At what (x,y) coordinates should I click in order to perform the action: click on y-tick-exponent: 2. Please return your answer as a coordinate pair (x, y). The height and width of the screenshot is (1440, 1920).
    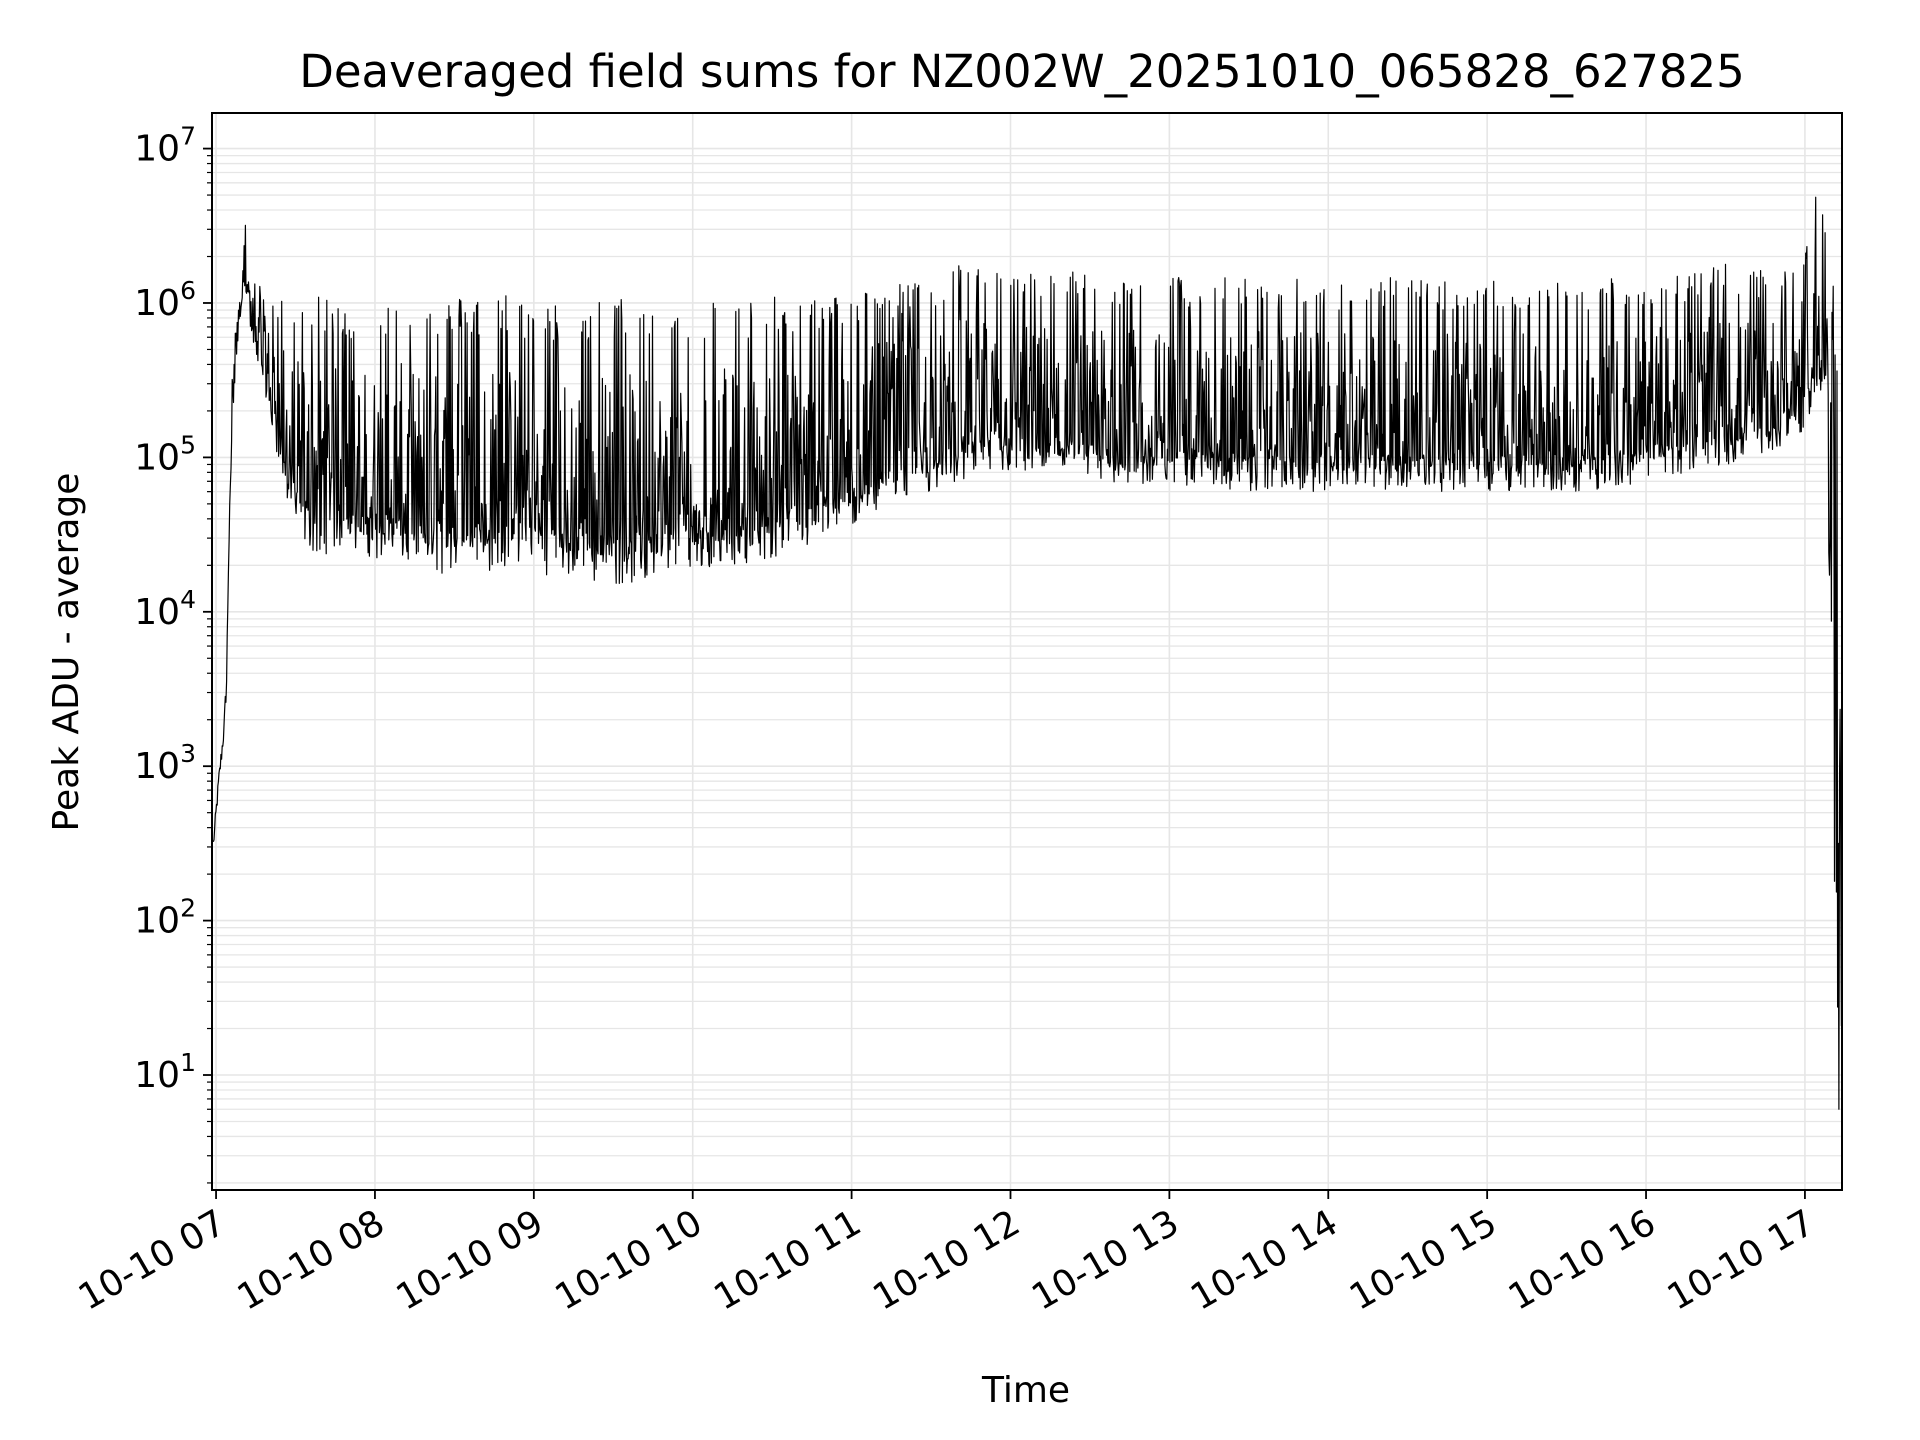
    Looking at the image, I should click on (188, 908).